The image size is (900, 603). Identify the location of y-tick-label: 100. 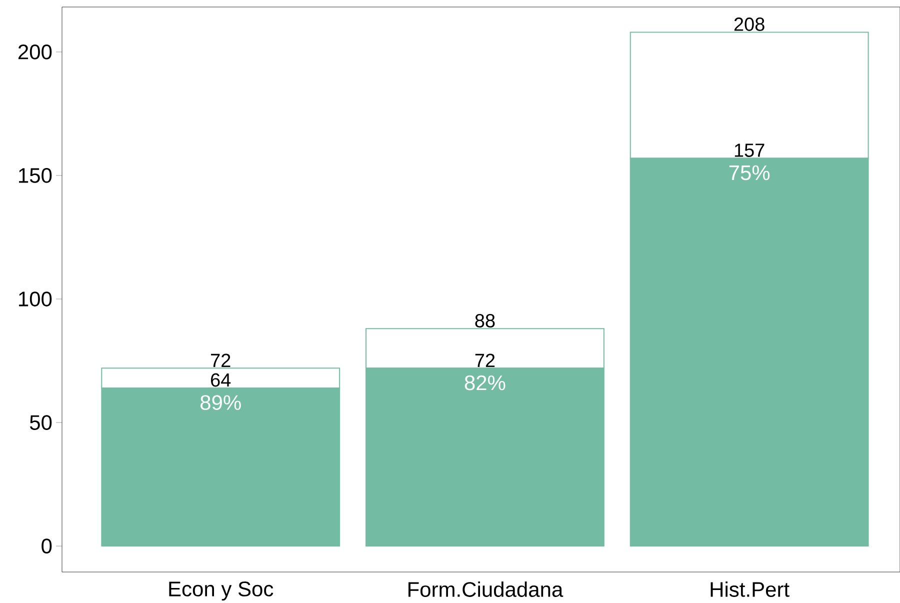
(35, 299).